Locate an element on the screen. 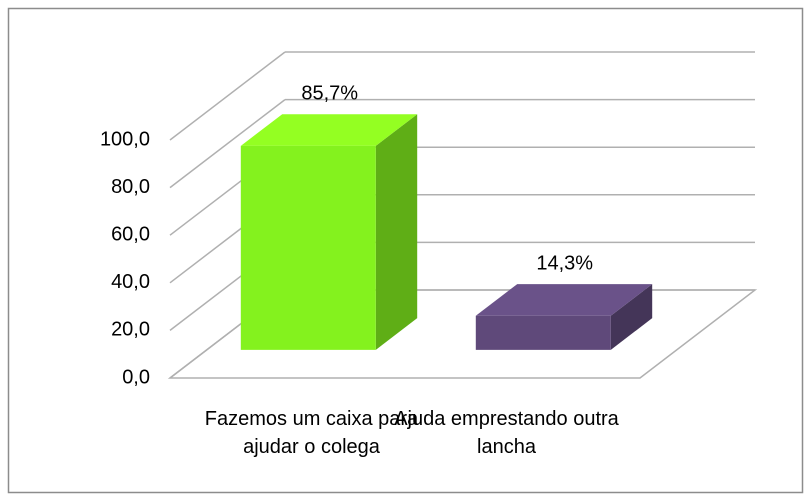  y-tick-label: 20,0 is located at coordinates (130, 330).